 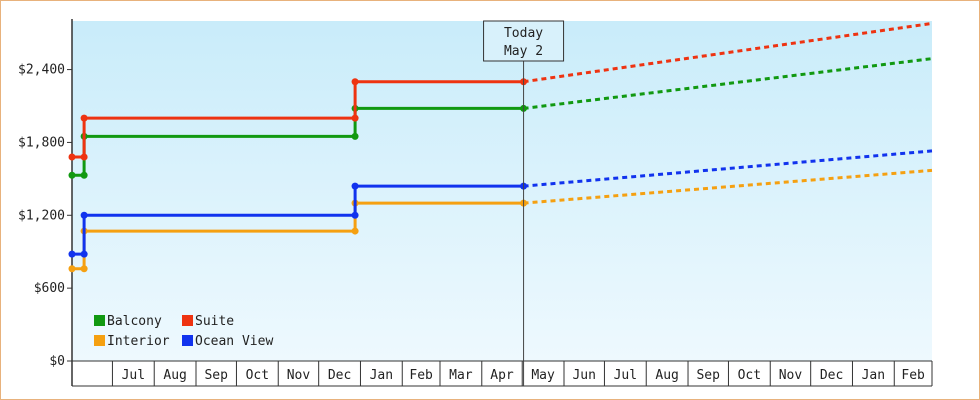 What do you see at coordinates (523, 51) in the screenshot?
I see `today-date: May 2` at bounding box center [523, 51].